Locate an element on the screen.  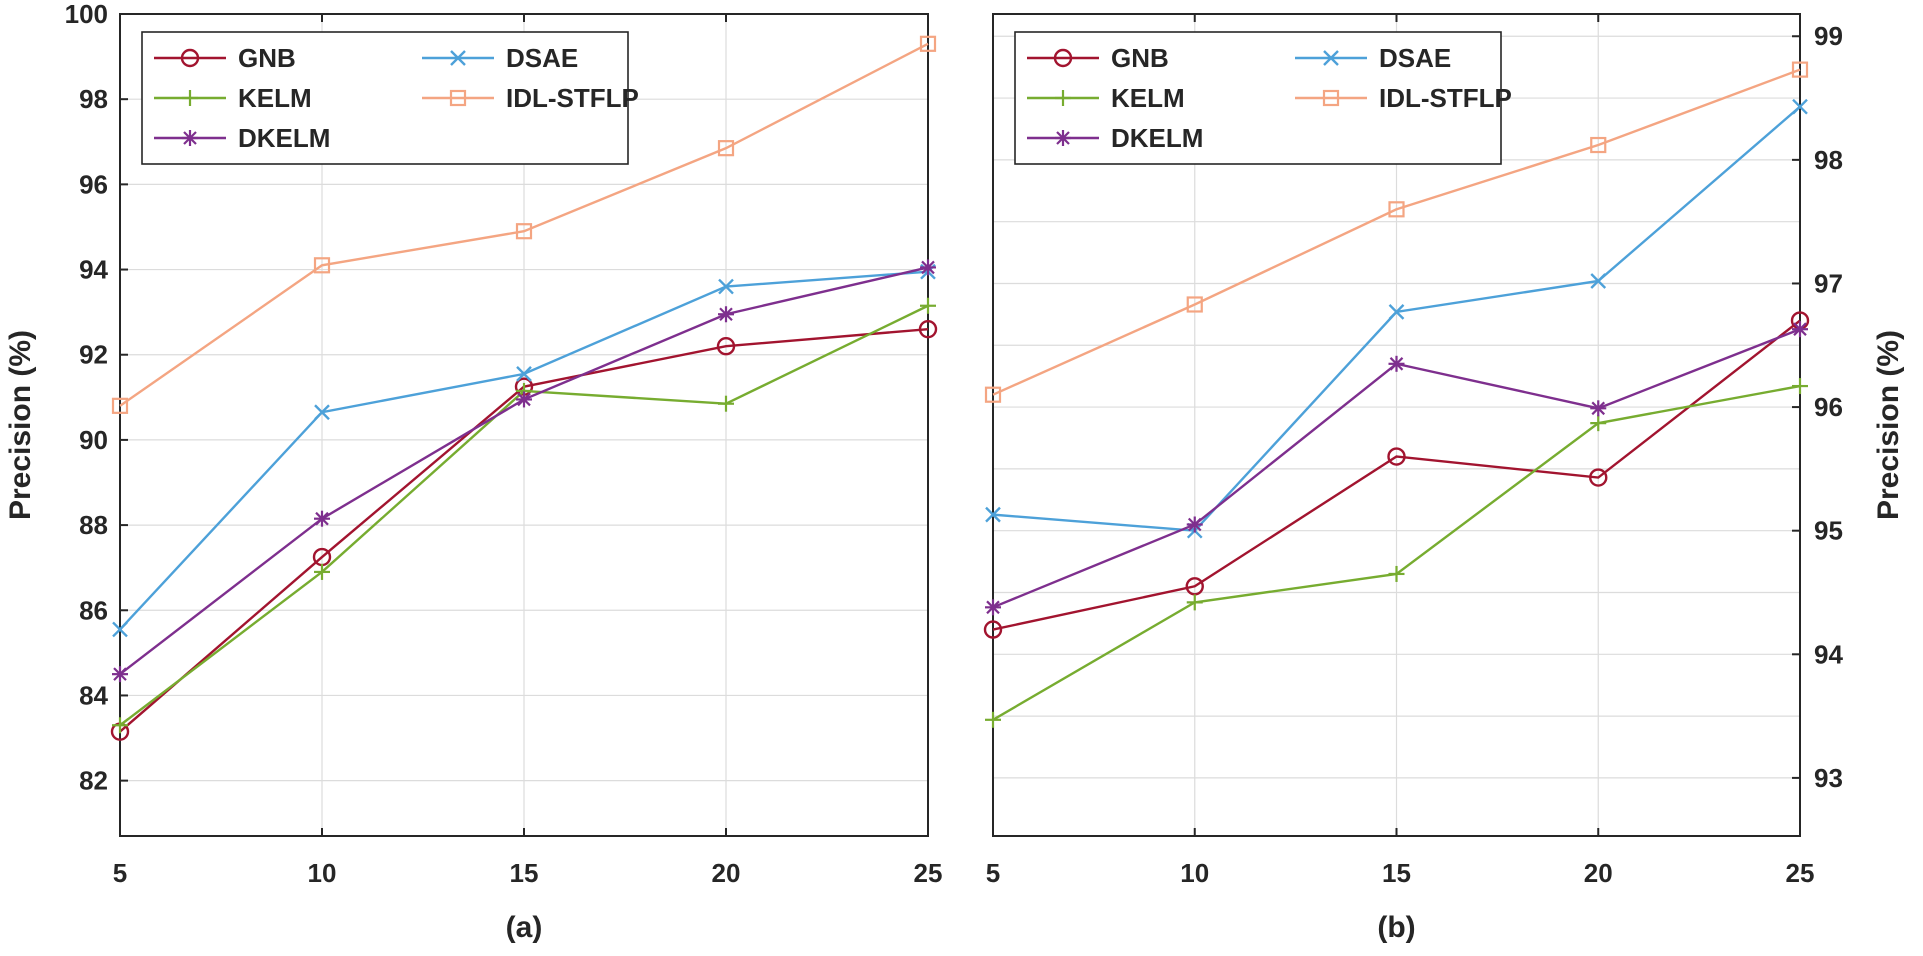
y-tick-label: 86 is located at coordinates (93, 610).